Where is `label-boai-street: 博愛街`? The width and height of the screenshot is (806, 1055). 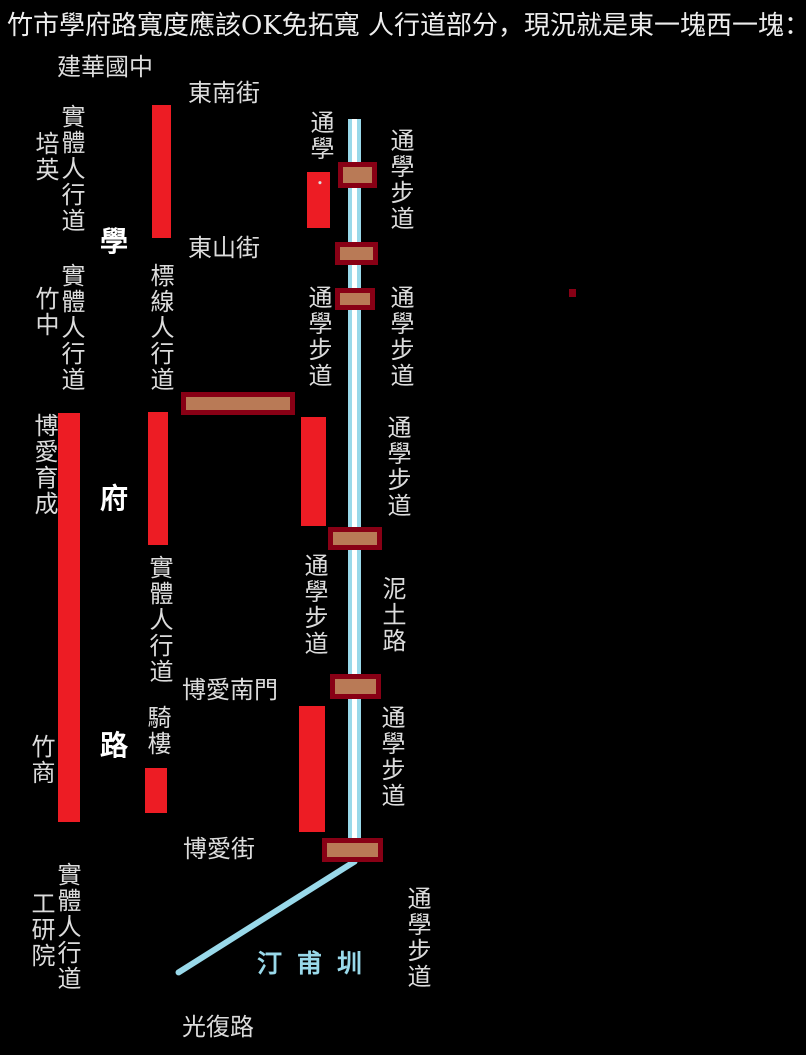
label-boai-street: 博愛街 is located at coordinates (219, 849).